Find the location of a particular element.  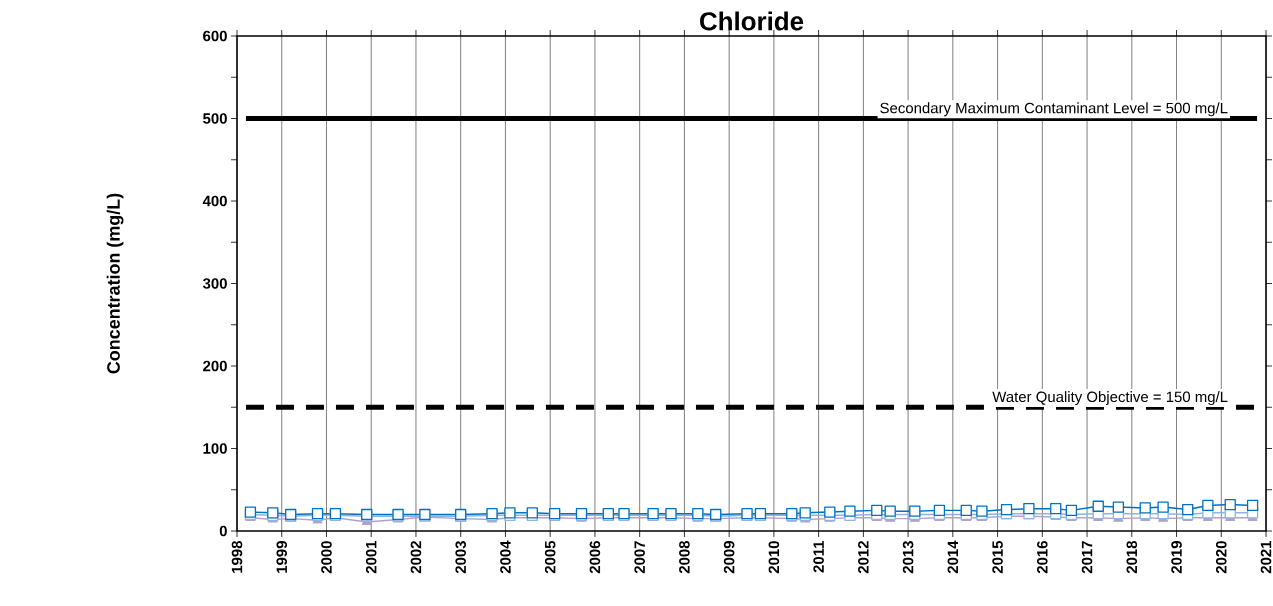

x-tick-label: 2014 is located at coordinates (953, 557).